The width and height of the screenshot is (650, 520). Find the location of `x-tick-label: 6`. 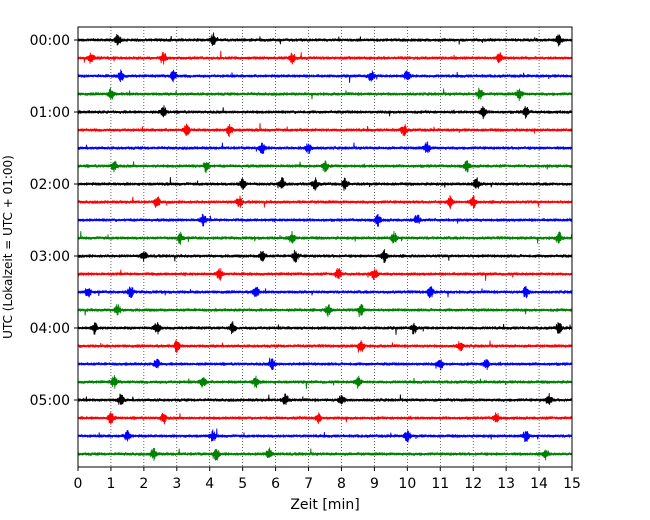

x-tick-label: 6 is located at coordinates (275, 484).